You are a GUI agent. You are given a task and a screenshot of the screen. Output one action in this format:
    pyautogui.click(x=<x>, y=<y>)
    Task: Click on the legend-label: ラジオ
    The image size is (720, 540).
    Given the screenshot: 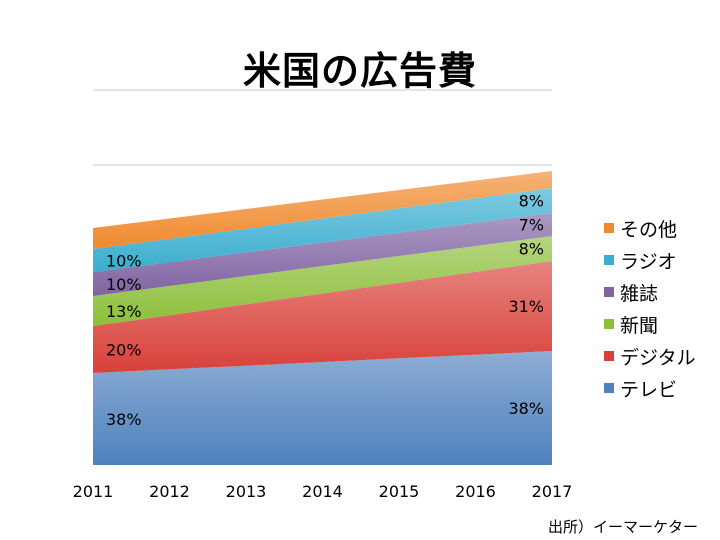 What is the action you would take?
    pyautogui.click(x=648, y=261)
    